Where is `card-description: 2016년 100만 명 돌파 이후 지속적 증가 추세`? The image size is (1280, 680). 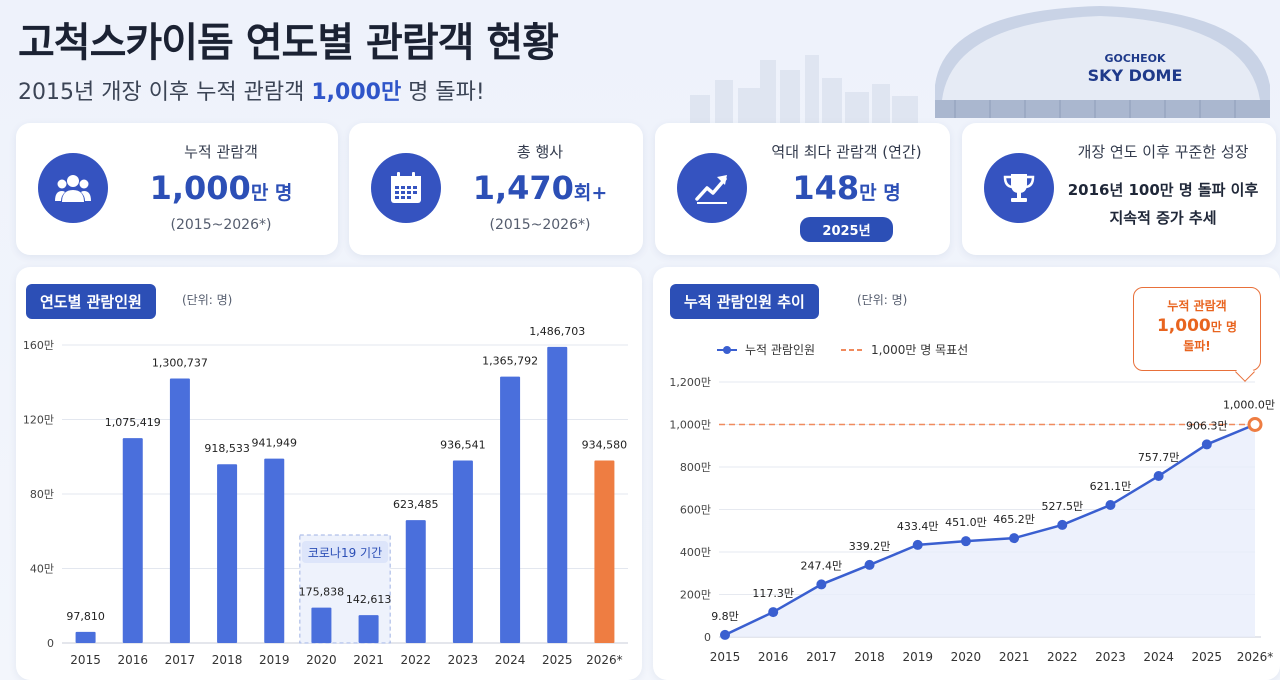 card-description: 2016년 100만 명 돌파 이후 지속적 증가 추세 is located at coordinates (1163, 204).